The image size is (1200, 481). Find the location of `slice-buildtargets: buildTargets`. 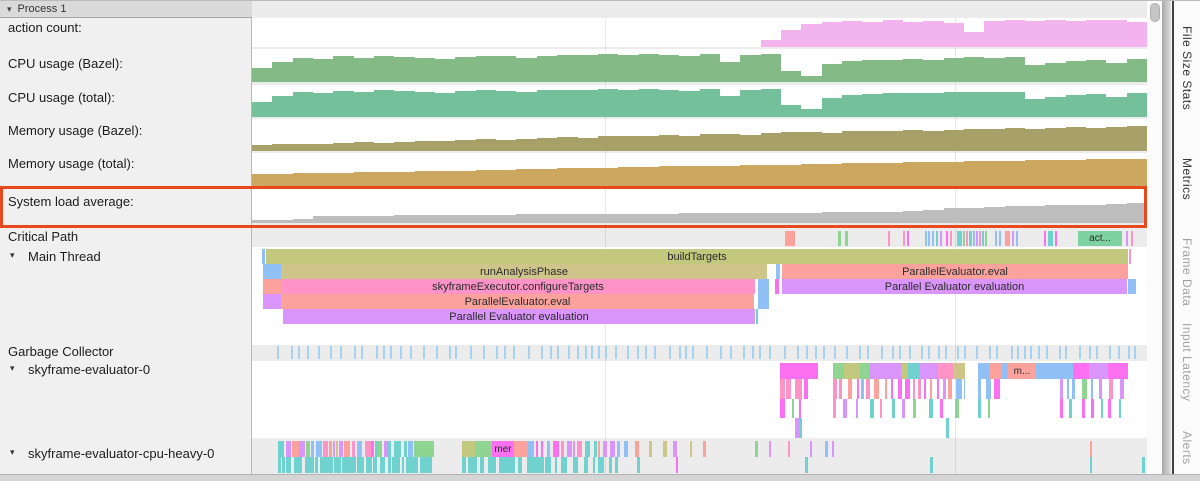

slice-buildtargets: buildTargets is located at coordinates (697, 256).